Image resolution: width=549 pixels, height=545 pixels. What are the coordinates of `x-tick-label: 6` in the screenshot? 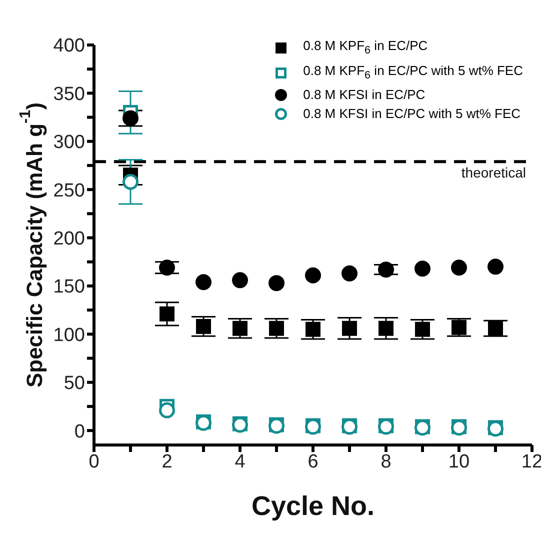 It's located at (313, 461).